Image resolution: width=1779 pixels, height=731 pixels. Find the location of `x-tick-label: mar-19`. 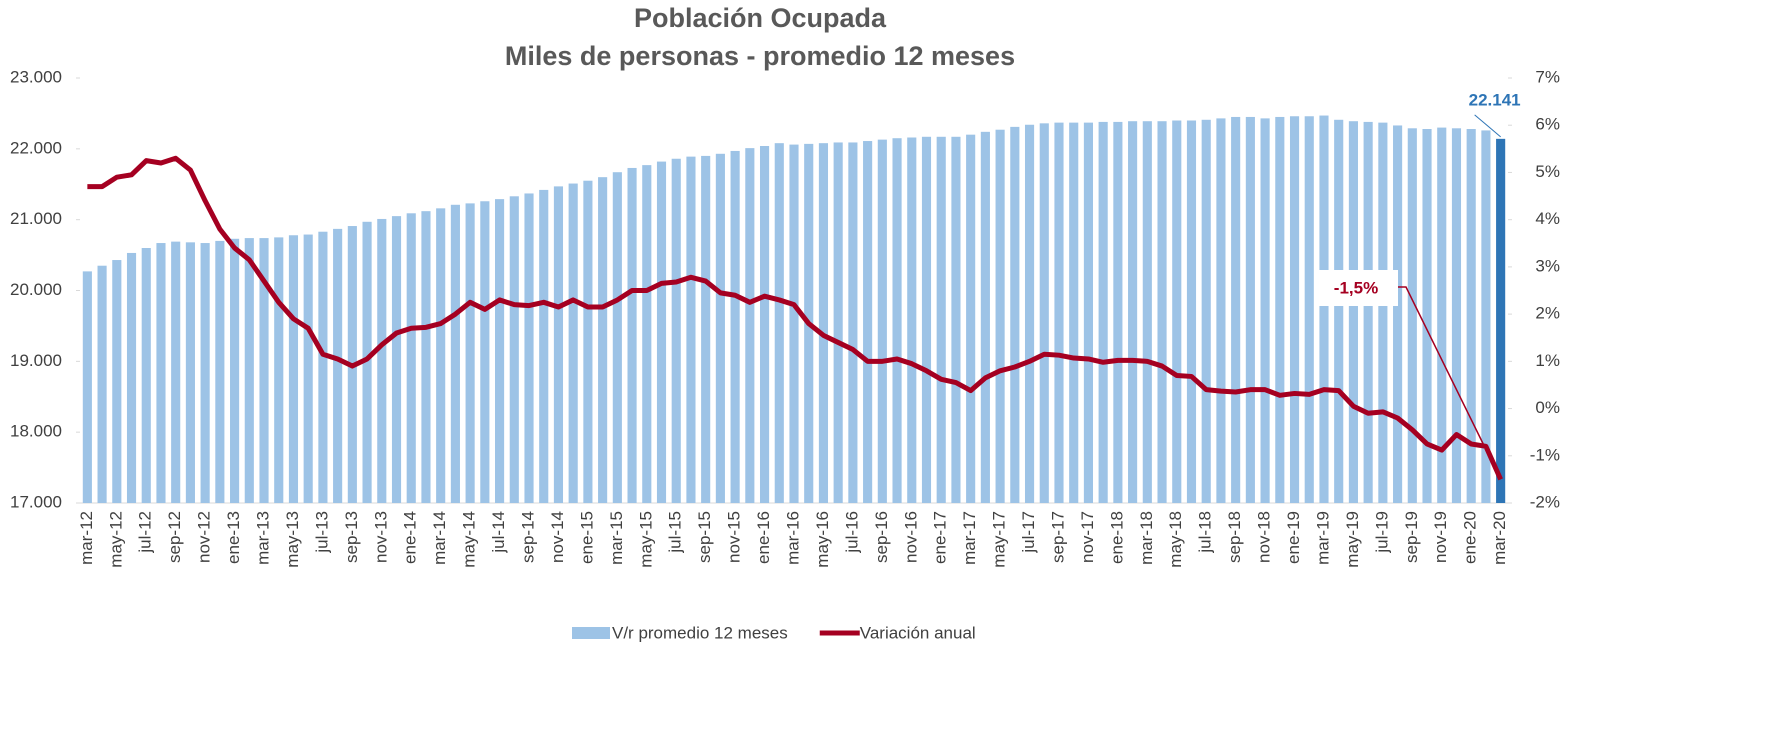

x-tick-label: mar-19 is located at coordinates (1322, 538).